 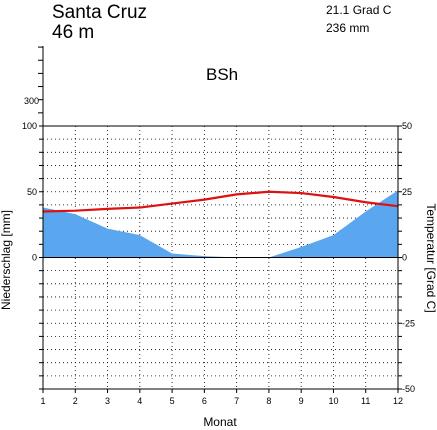 I want to click on tick-label-right: -25, so click(x=408, y=323).